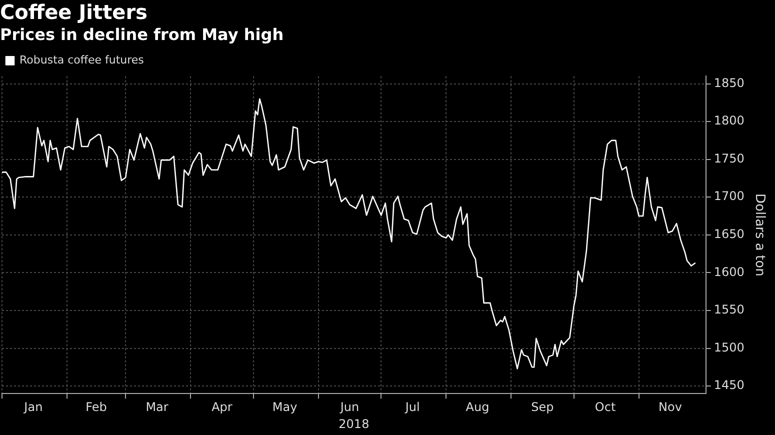  Describe the element at coordinates (729, 271) in the screenshot. I see `y-tick-label: 1600` at that location.